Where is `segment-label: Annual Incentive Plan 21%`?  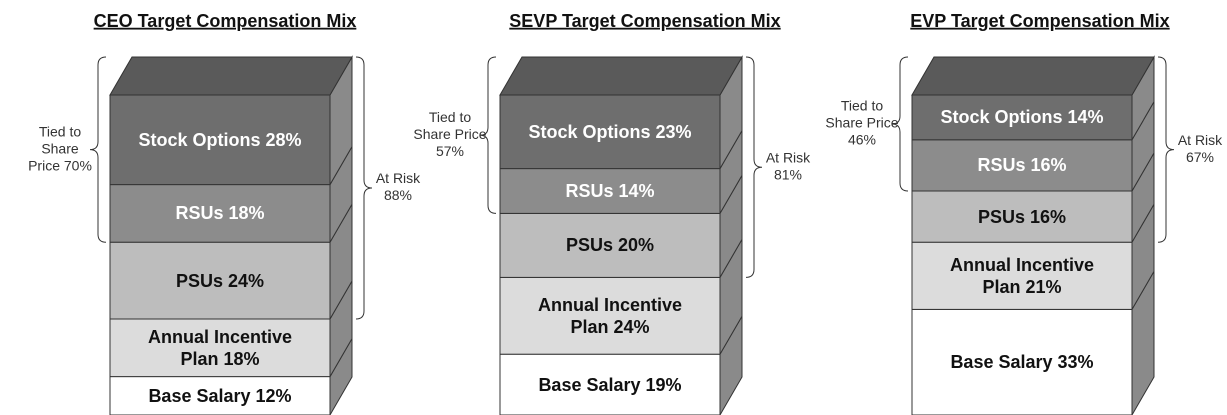 segment-label: Annual Incentive Plan 21% is located at coordinates (1022, 275).